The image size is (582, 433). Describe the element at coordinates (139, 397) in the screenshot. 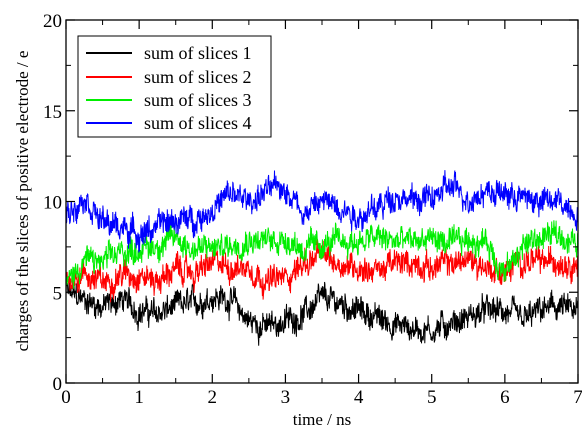

I see `x-tick-label: 1` at that location.